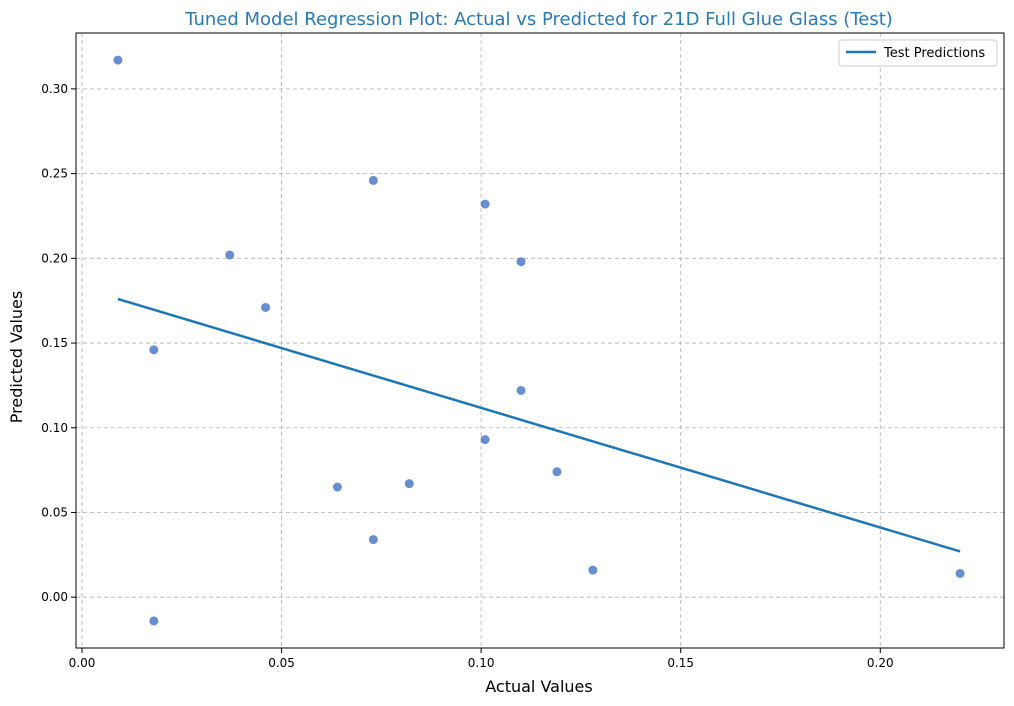 The width and height of the screenshot is (1014, 706). I want to click on y-axis-ticks: 0.00 0.05 0.10 0.15 0.20 0.25 0.30, so click(58, 343).